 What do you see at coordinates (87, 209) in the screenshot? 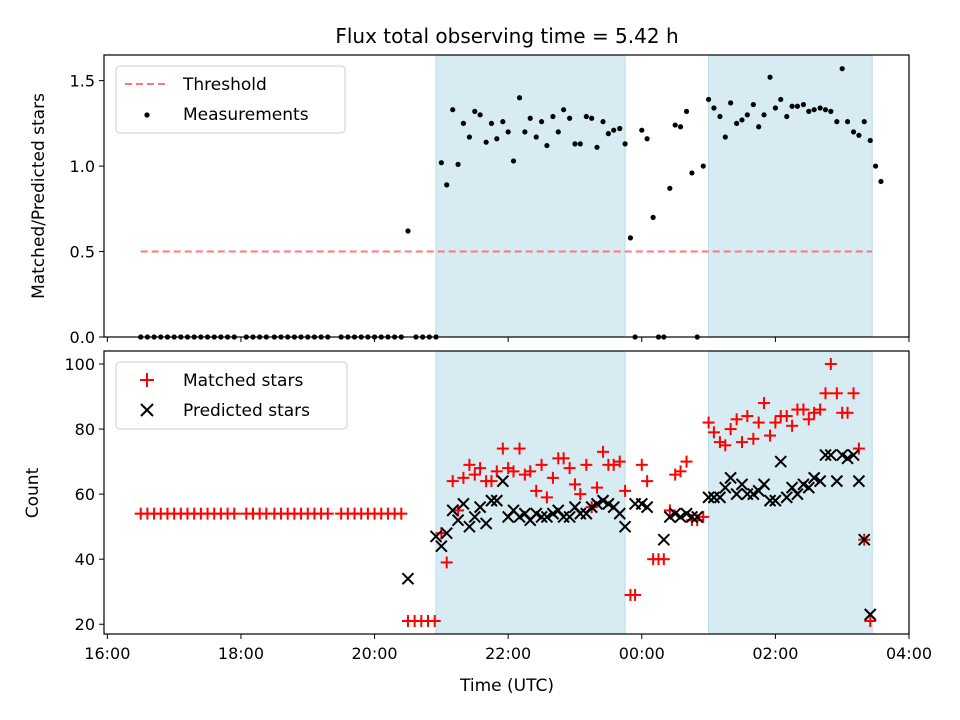
I see `top-y-ticks: 0.0 0.5 1.0 1.5` at bounding box center [87, 209].